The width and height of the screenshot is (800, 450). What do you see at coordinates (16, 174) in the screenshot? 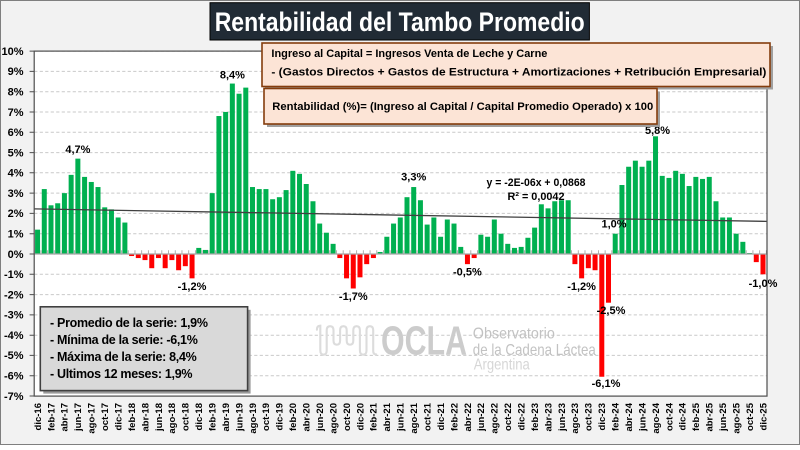
I see `svg-text: 4%` at bounding box center [16, 174].